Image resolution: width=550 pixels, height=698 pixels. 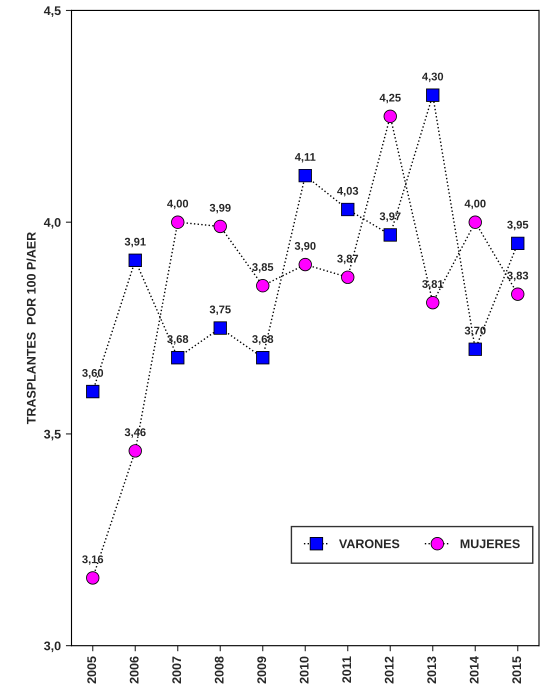 I want to click on x-tick-label: 2007, so click(x=177, y=670).